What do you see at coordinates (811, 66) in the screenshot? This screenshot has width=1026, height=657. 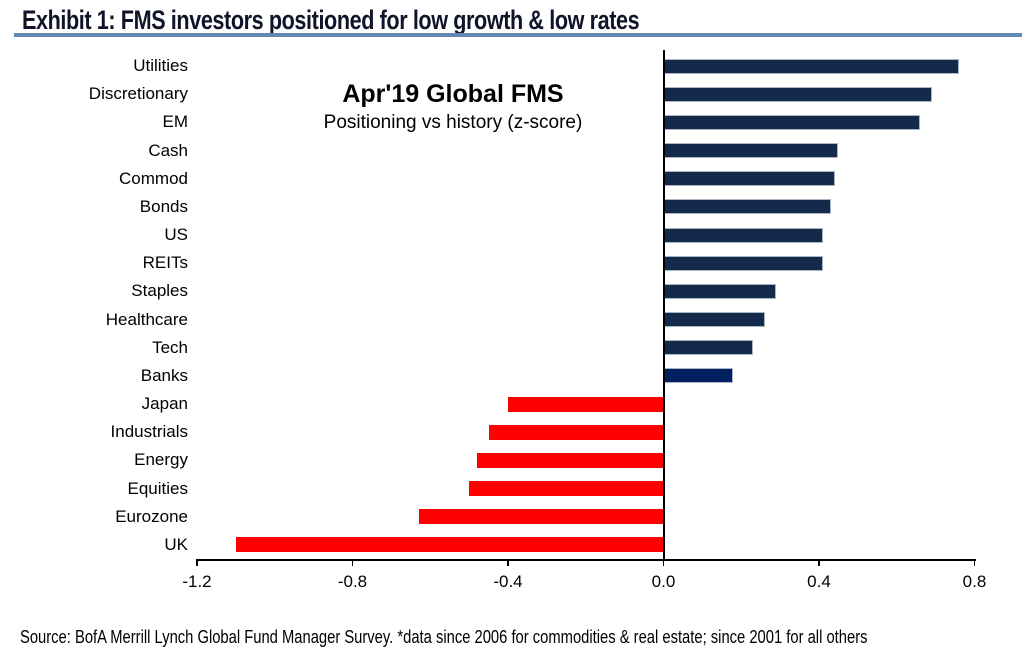 I see `bar-utilities` at bounding box center [811, 66].